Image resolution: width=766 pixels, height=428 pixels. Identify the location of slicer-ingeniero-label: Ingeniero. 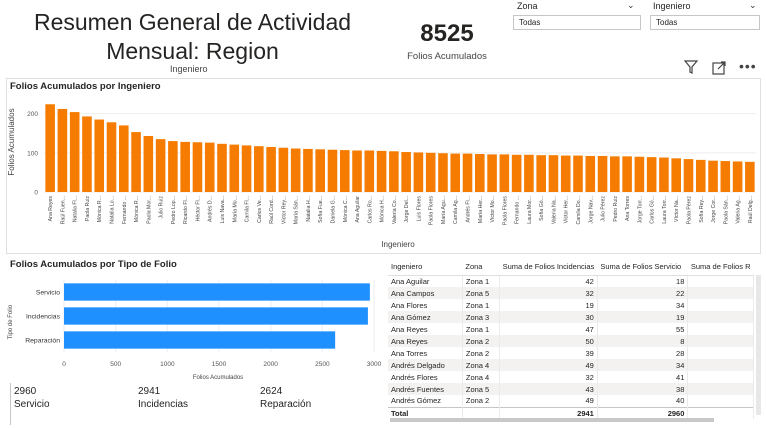
(672, 6).